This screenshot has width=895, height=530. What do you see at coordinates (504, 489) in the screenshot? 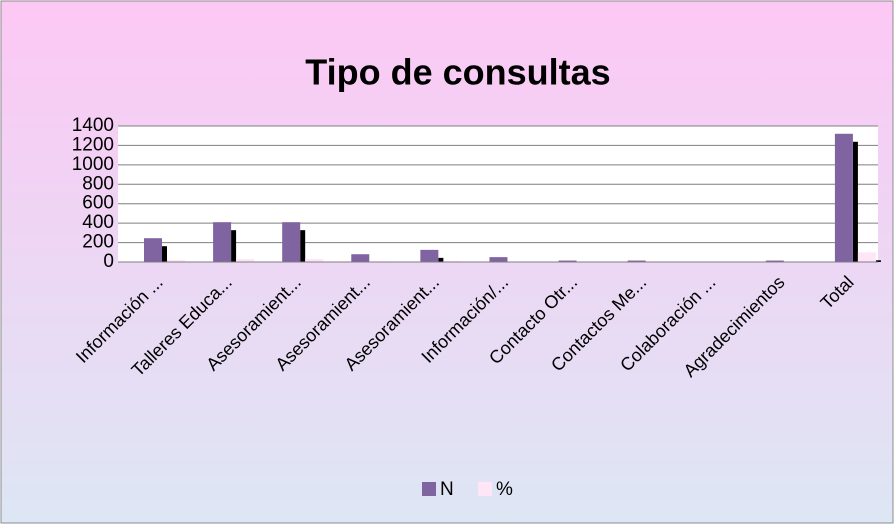
I see `legend-label: %` at bounding box center [504, 489].